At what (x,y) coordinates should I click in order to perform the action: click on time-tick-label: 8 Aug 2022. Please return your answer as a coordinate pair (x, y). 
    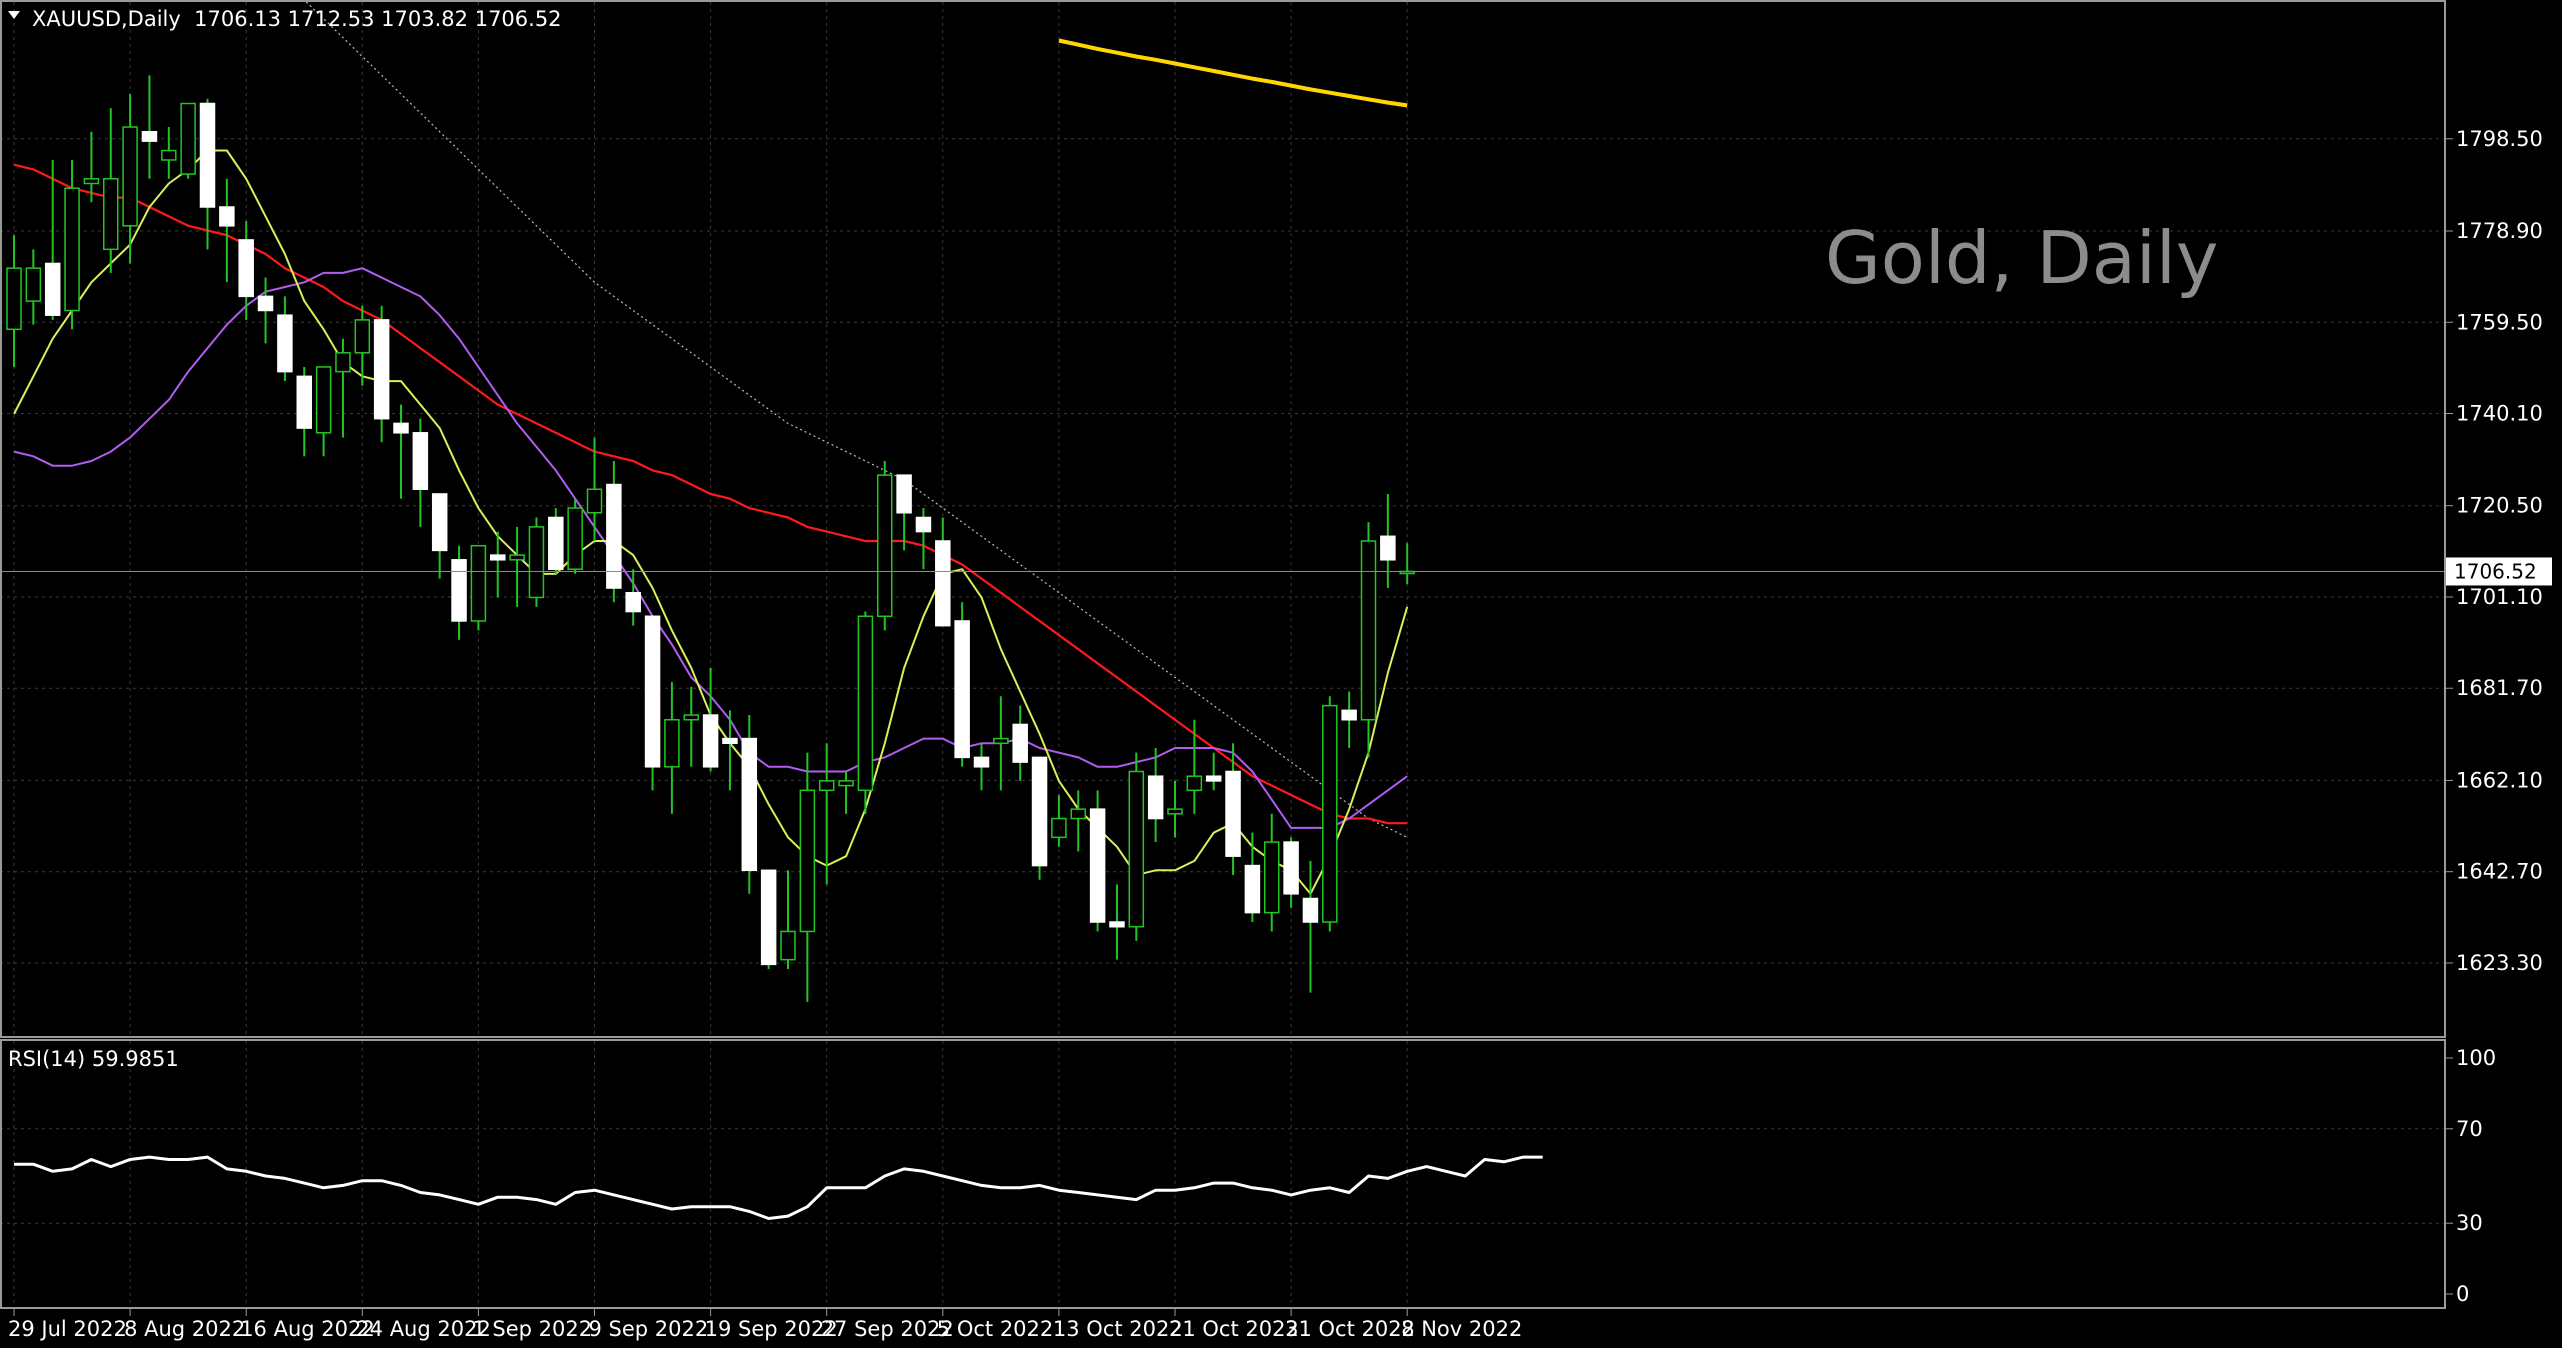
    Looking at the image, I should click on (184, 1329).